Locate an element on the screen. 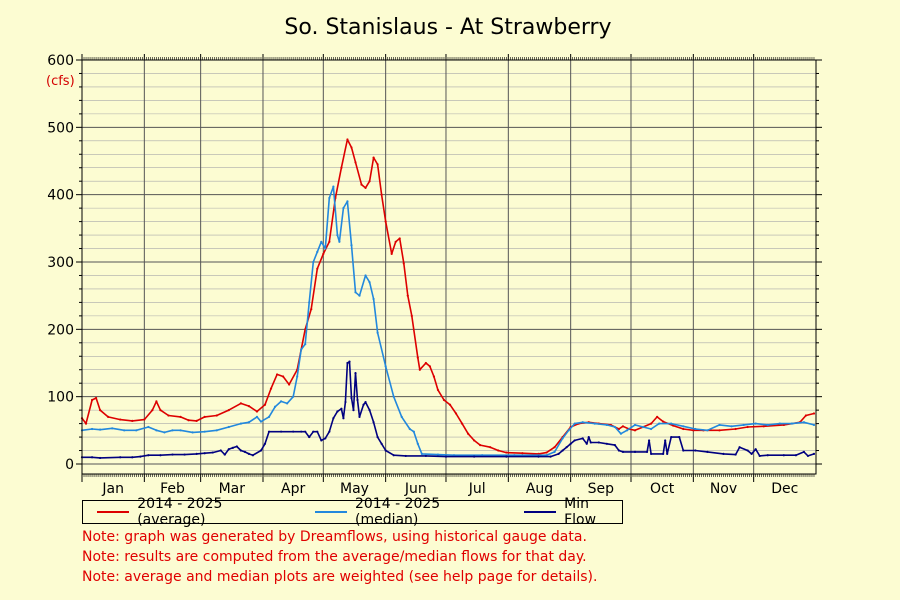 The height and width of the screenshot is (600, 900). month-label: Oct is located at coordinates (662, 489).